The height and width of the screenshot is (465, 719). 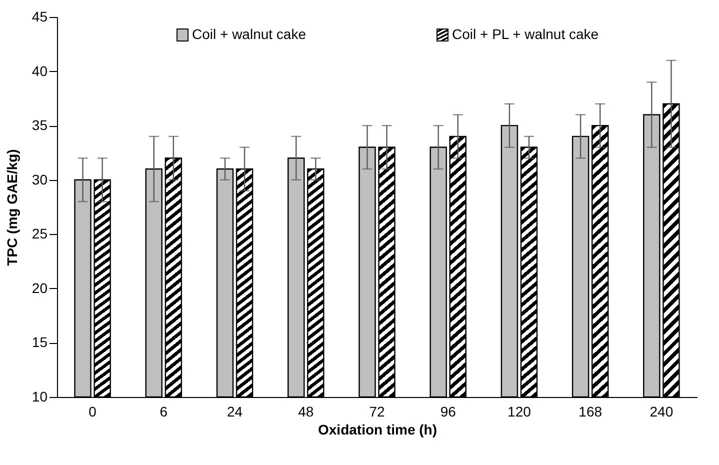 I want to click on x-tick-label: 120, so click(x=520, y=412).